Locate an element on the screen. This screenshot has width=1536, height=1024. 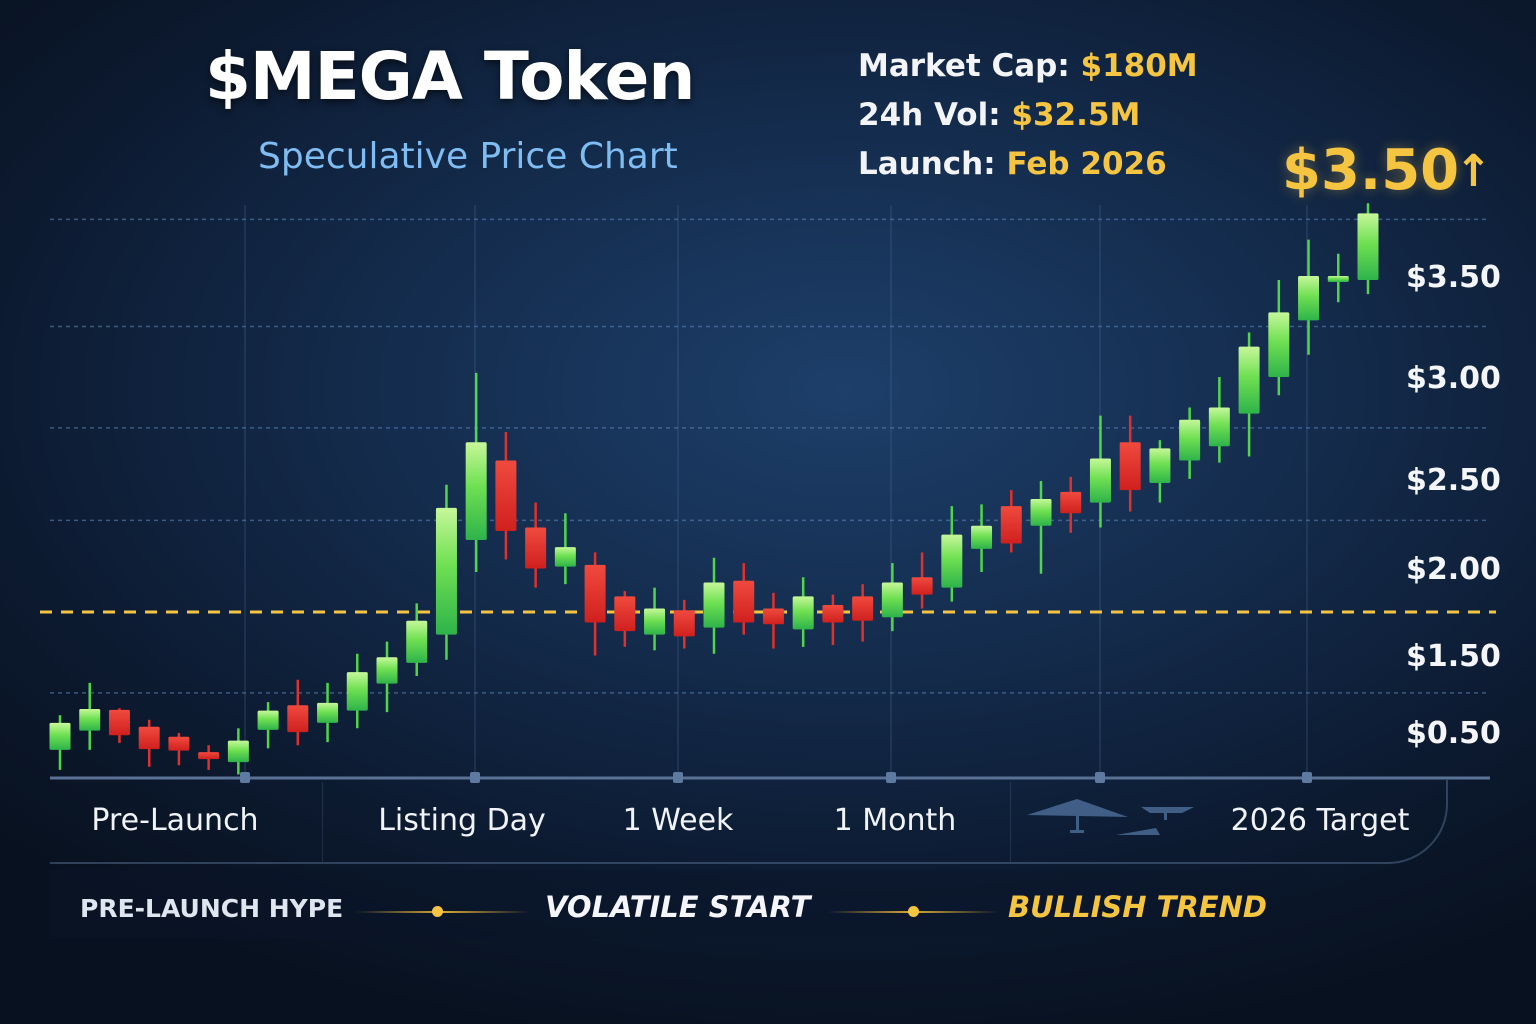
stat-label: 24h Vol: is located at coordinates (929, 115).